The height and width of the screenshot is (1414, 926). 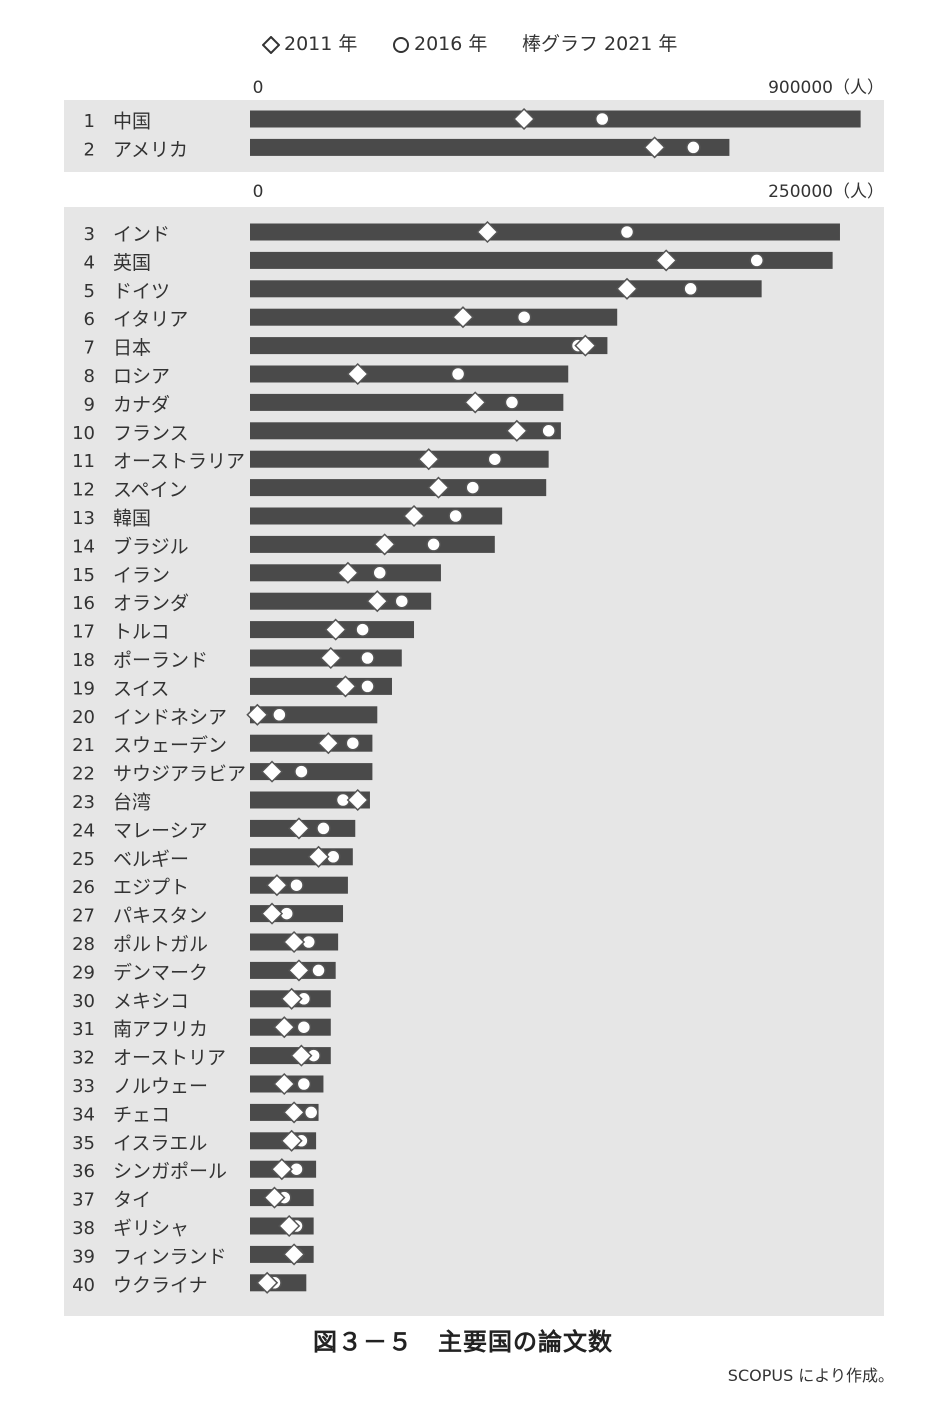 What do you see at coordinates (151, 859) in the screenshot?
I see `country-label: ベルギー` at bounding box center [151, 859].